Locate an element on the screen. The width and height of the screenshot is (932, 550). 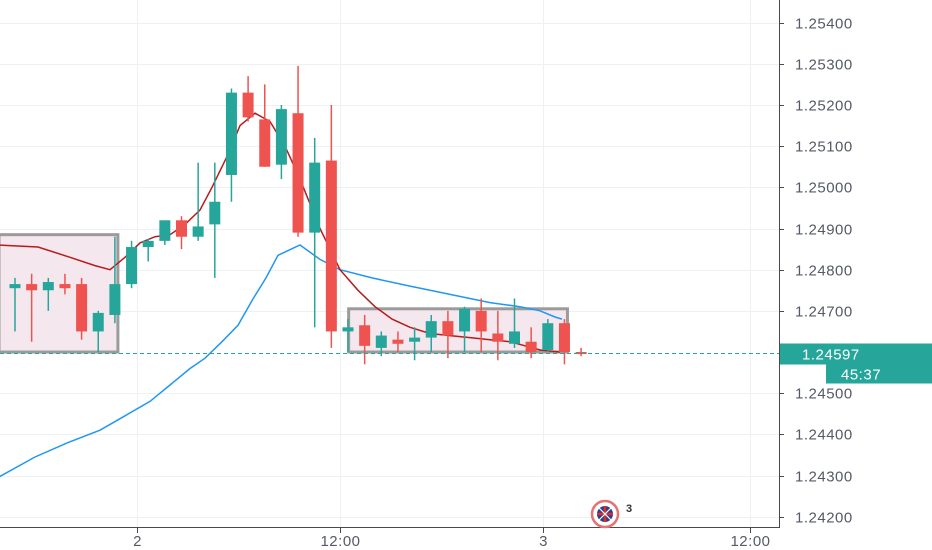
price-tags: 1.24597 45:37 is located at coordinates (856, 363).